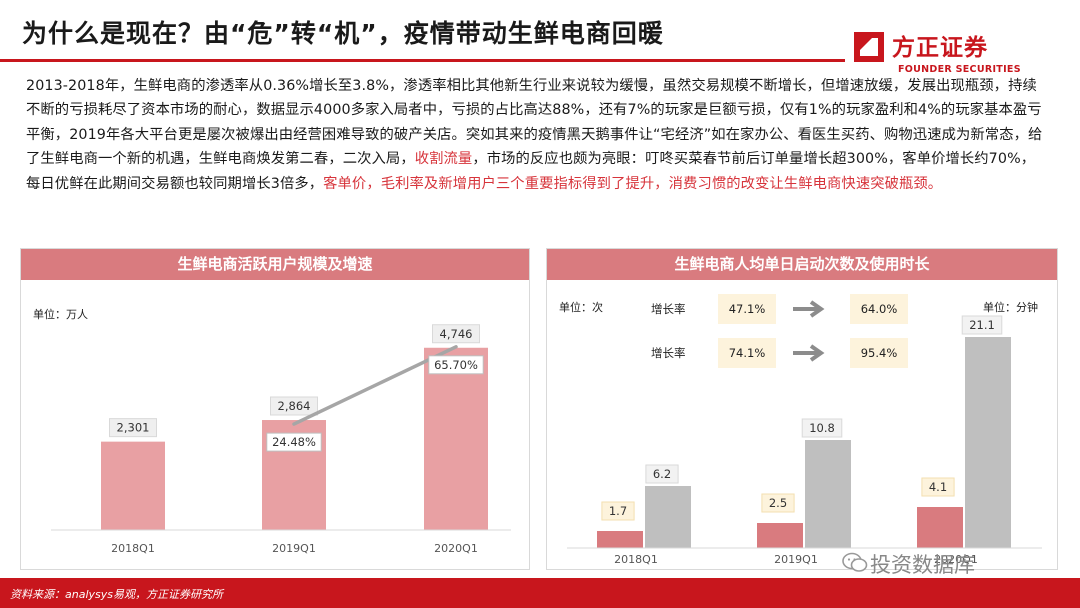 Image resolution: width=1080 pixels, height=608 pixels. What do you see at coordinates (620, 539) in the screenshot?
I see `bar-launches-2018Q1` at bounding box center [620, 539].